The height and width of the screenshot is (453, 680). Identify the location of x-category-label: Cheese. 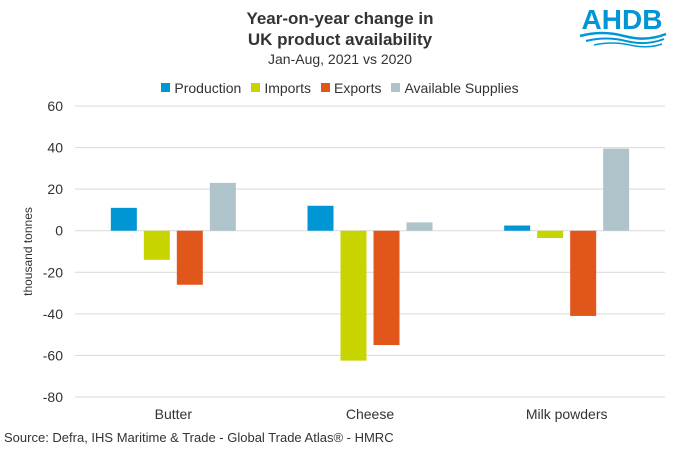
(370, 414).